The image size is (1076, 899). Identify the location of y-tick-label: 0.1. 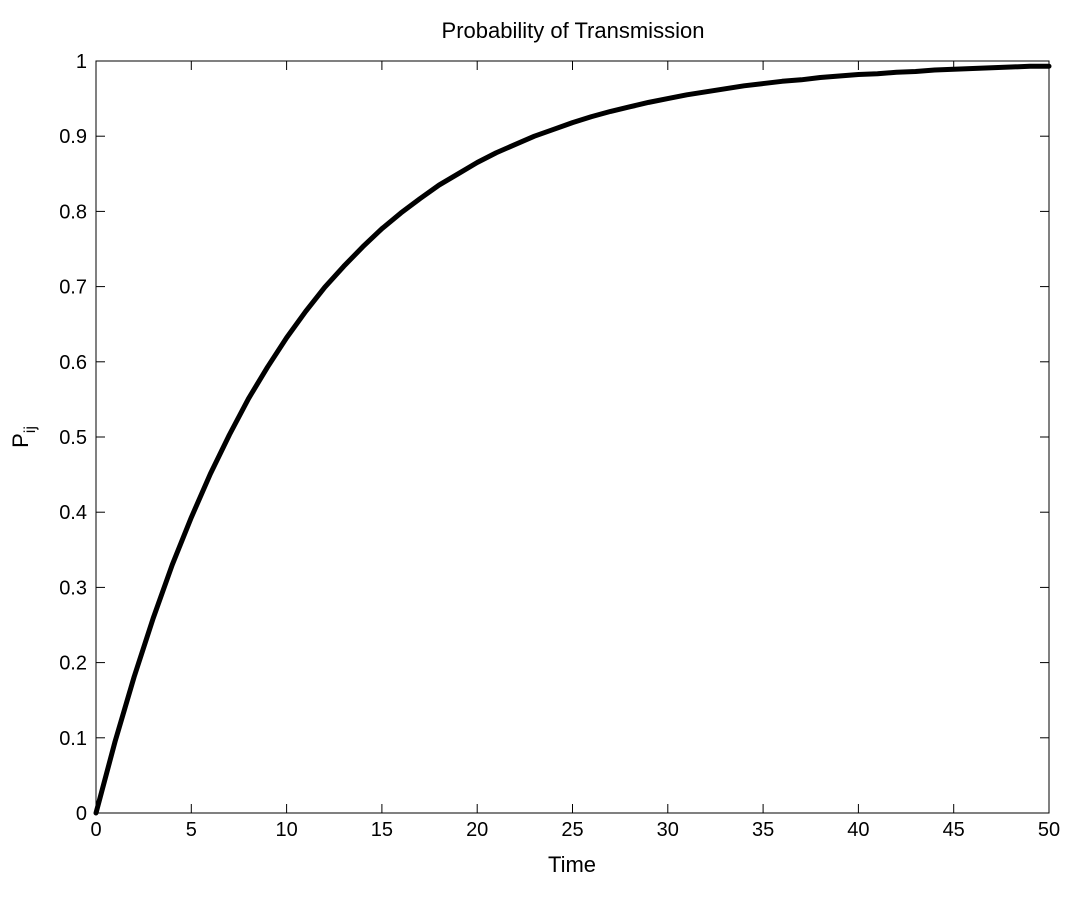
(73, 739).